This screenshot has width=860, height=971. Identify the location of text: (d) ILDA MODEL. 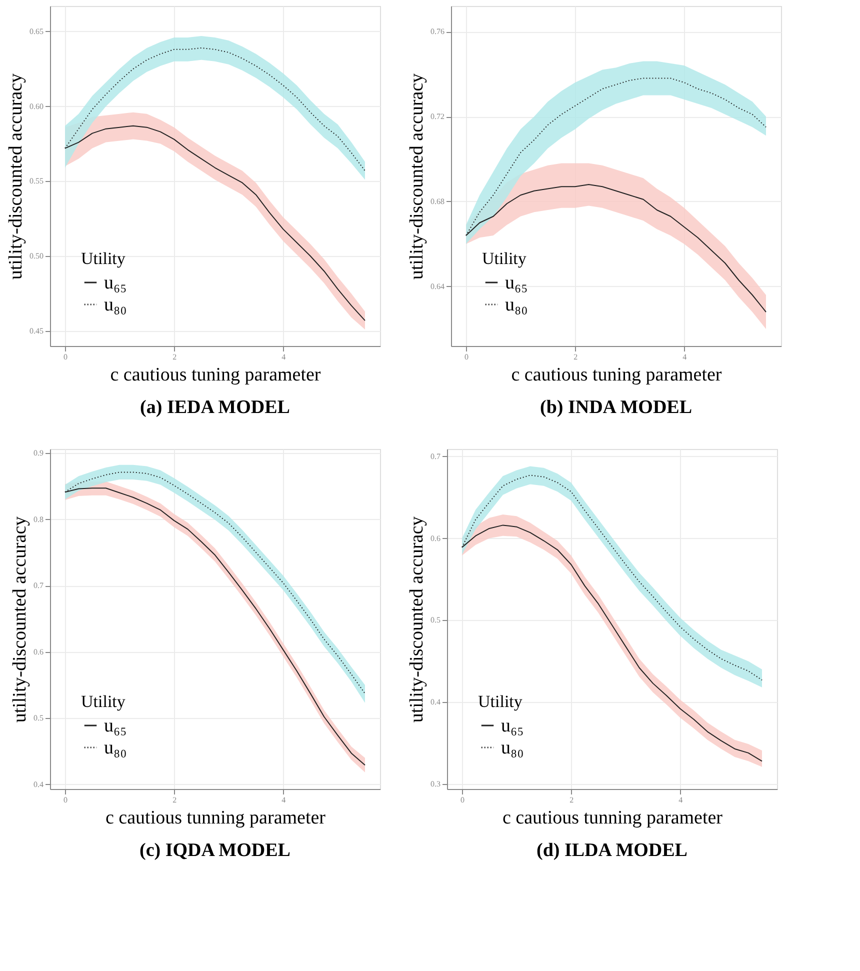
(612, 850).